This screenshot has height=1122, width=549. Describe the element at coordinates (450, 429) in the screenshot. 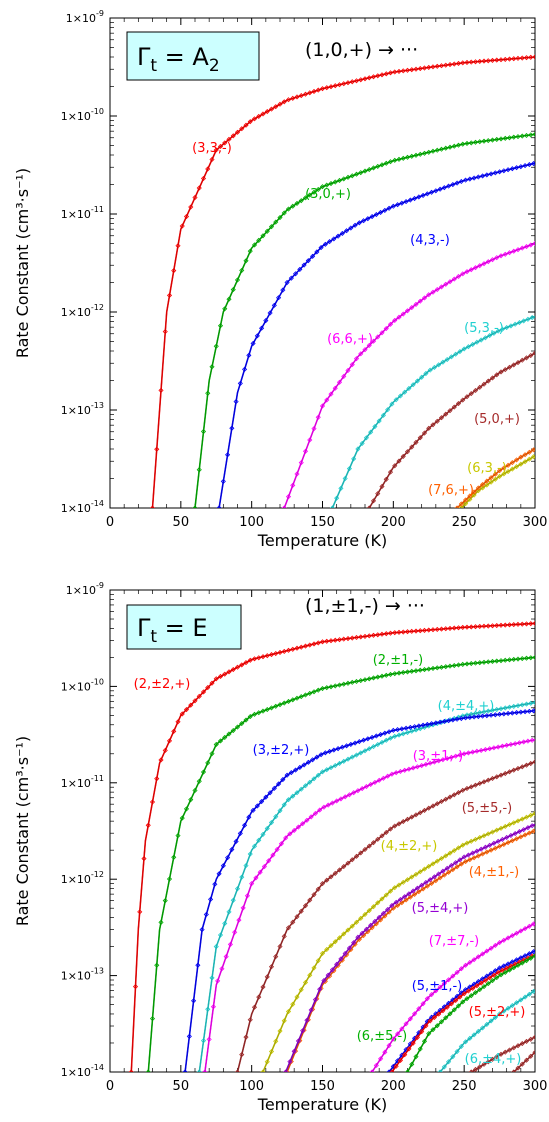

I see `series-(5,0,+)` at that location.